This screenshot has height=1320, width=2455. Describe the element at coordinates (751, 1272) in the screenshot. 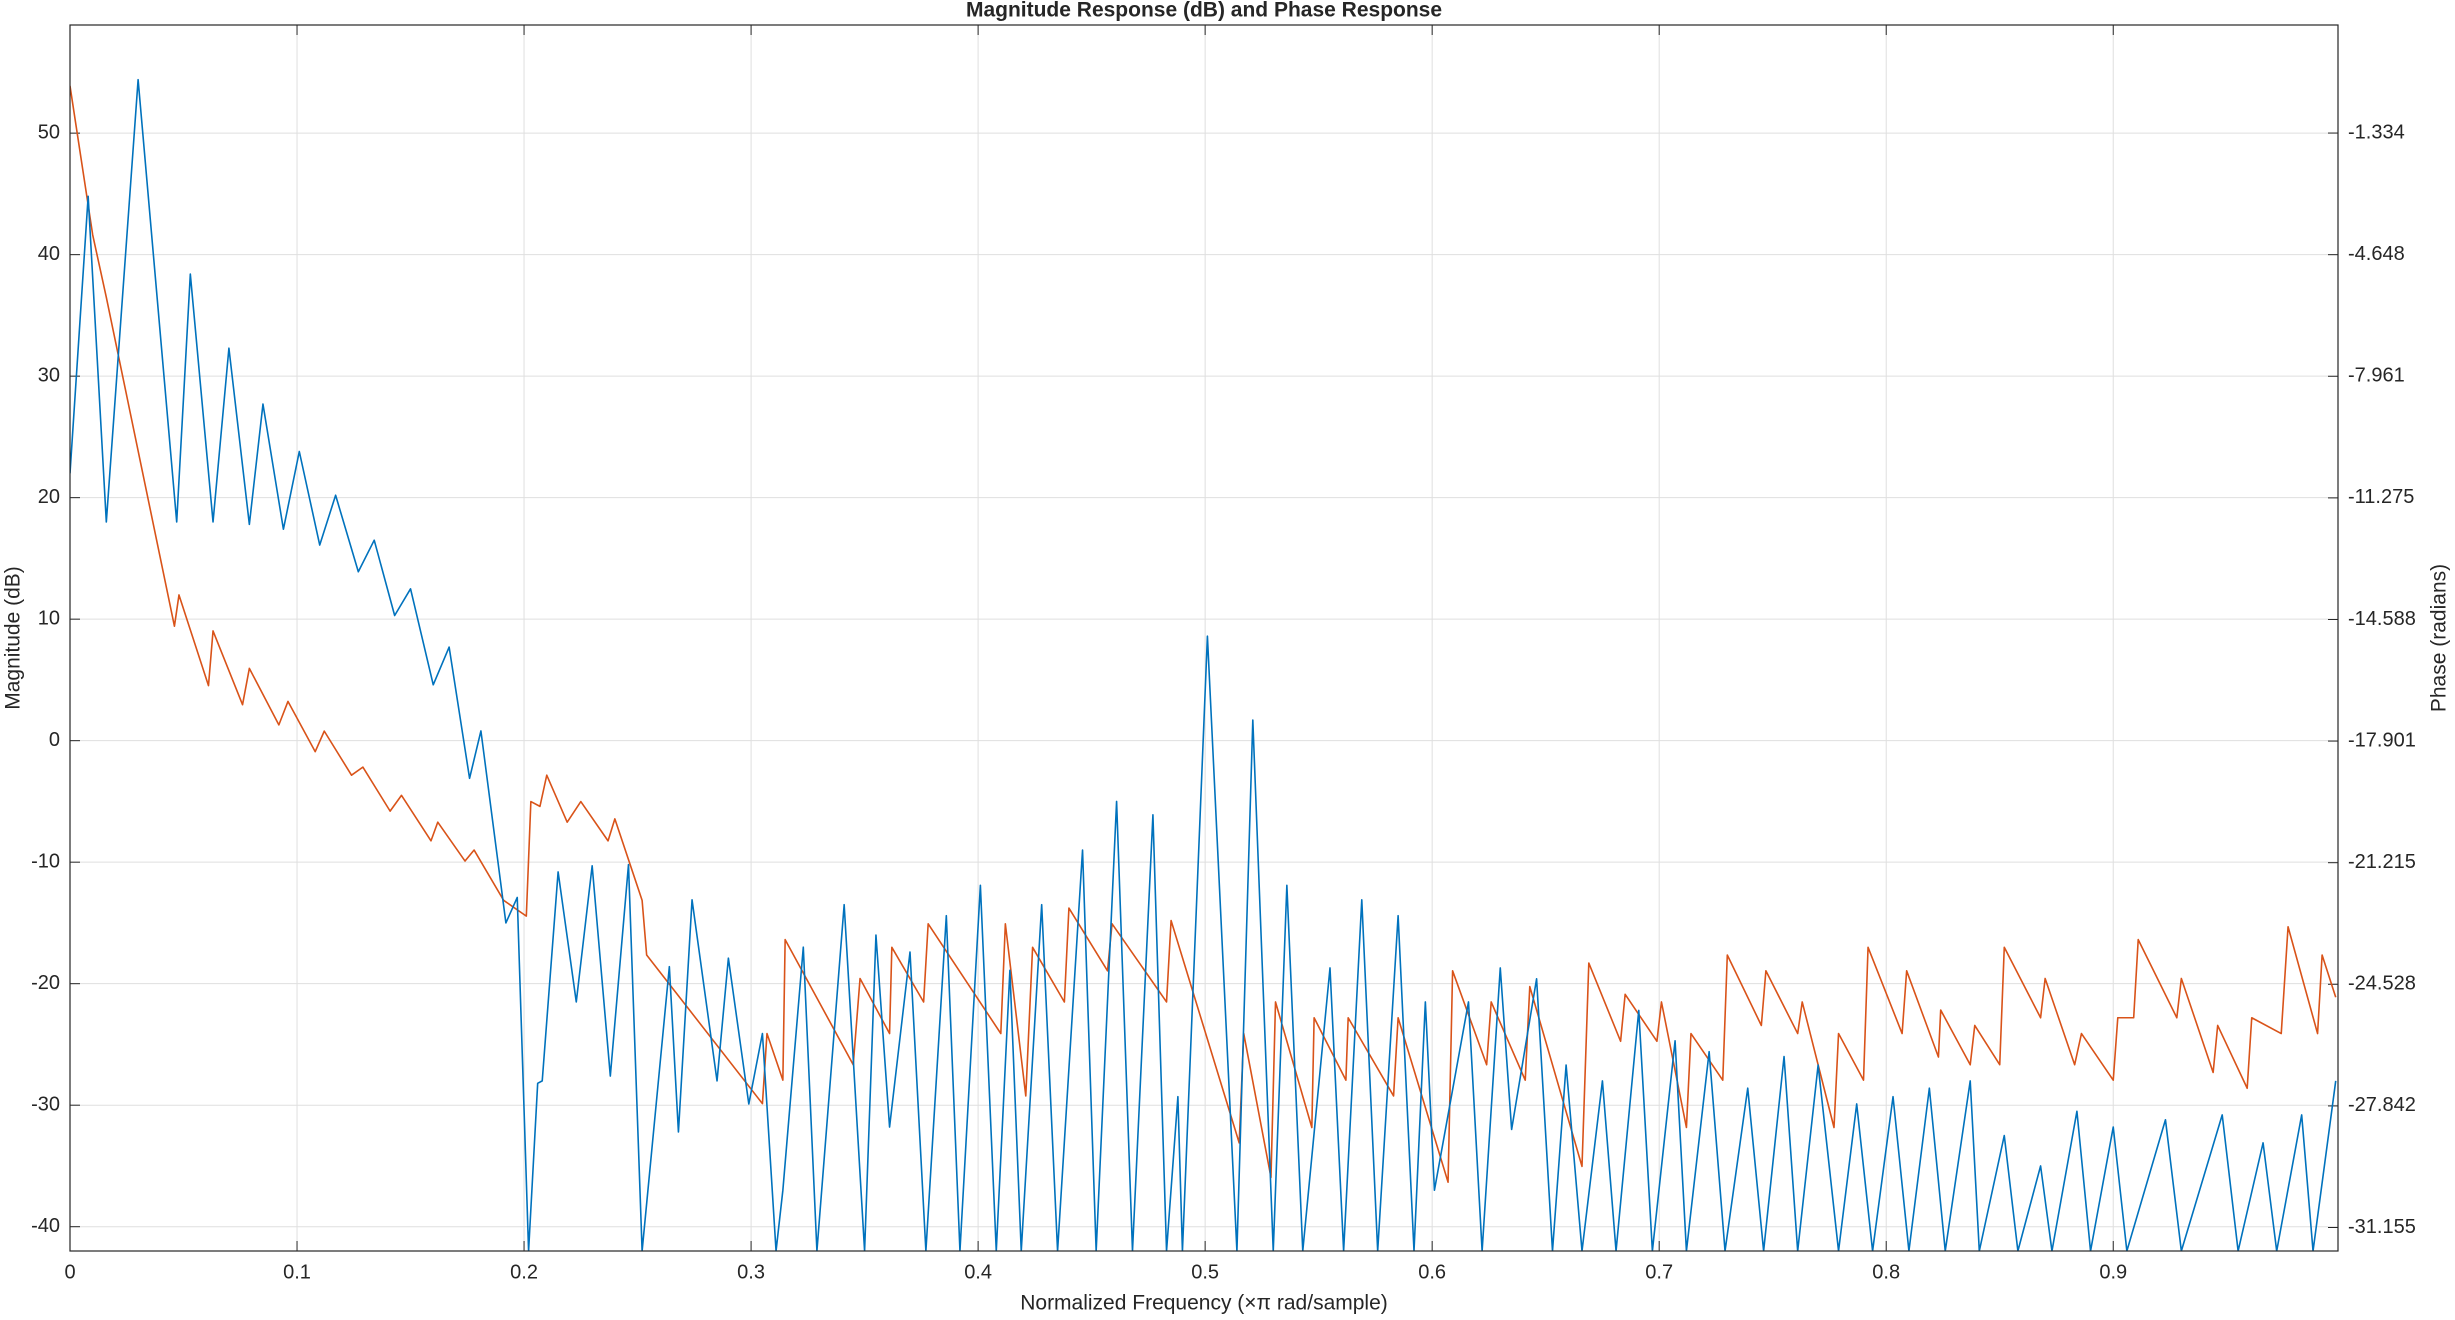

I see `x-tick-label: 0.3` at that location.